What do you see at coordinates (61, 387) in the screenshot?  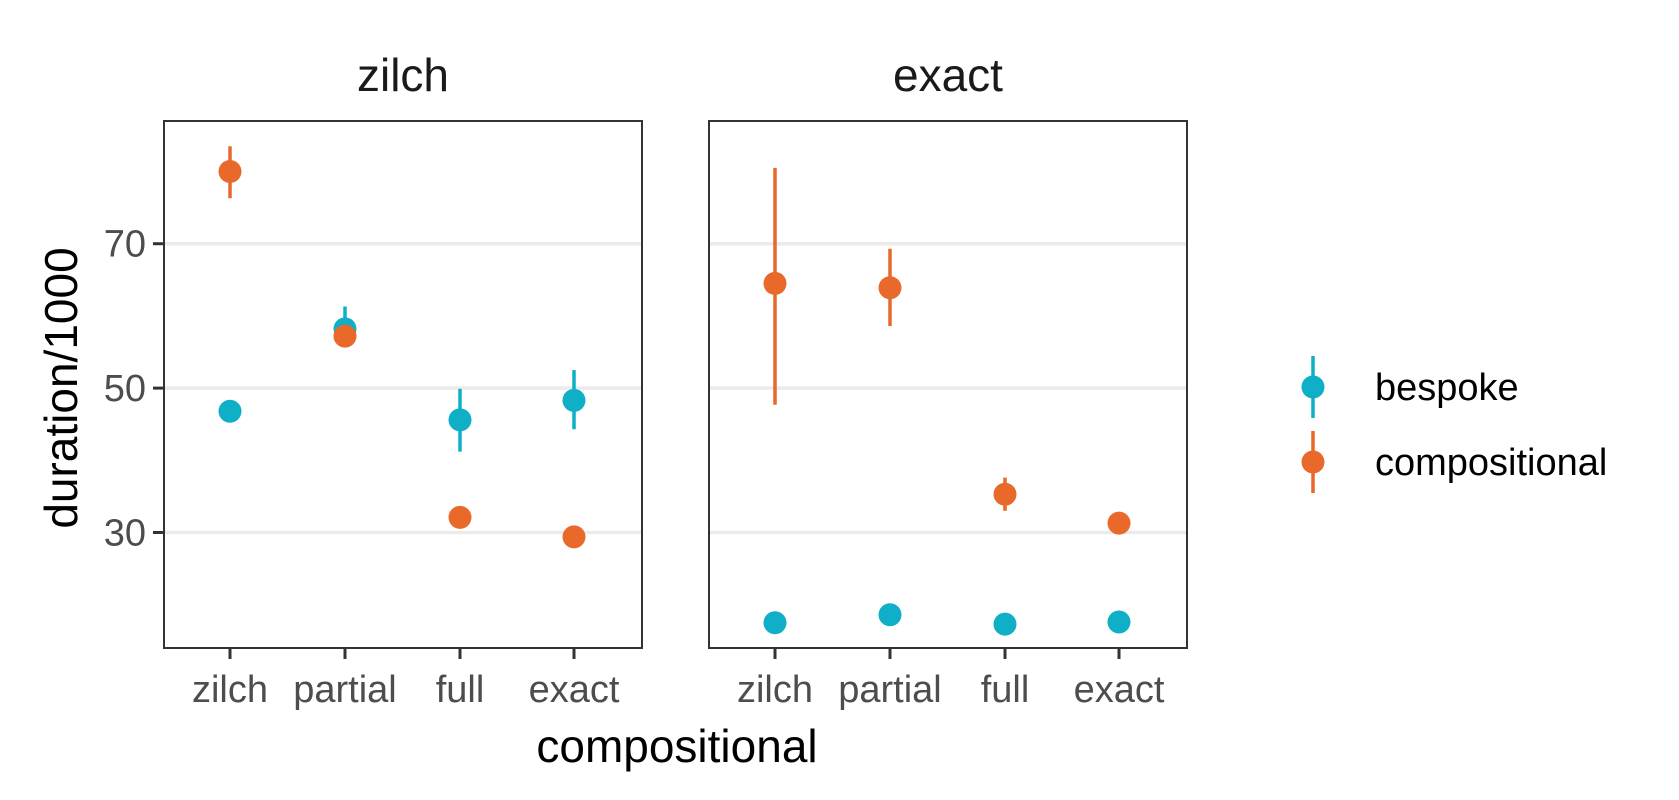 I see `y-axis-title: duration/1000` at bounding box center [61, 387].